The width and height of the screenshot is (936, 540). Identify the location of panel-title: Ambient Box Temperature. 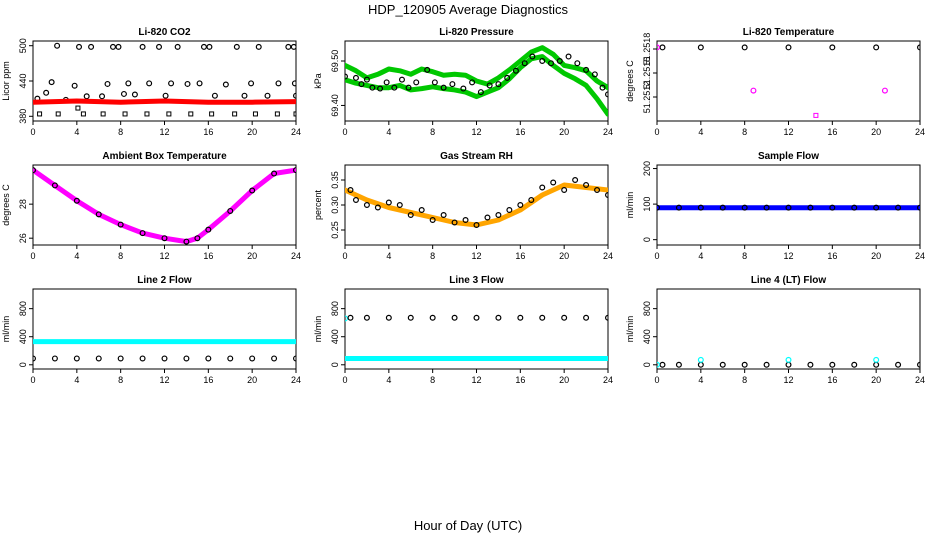
(164, 156).